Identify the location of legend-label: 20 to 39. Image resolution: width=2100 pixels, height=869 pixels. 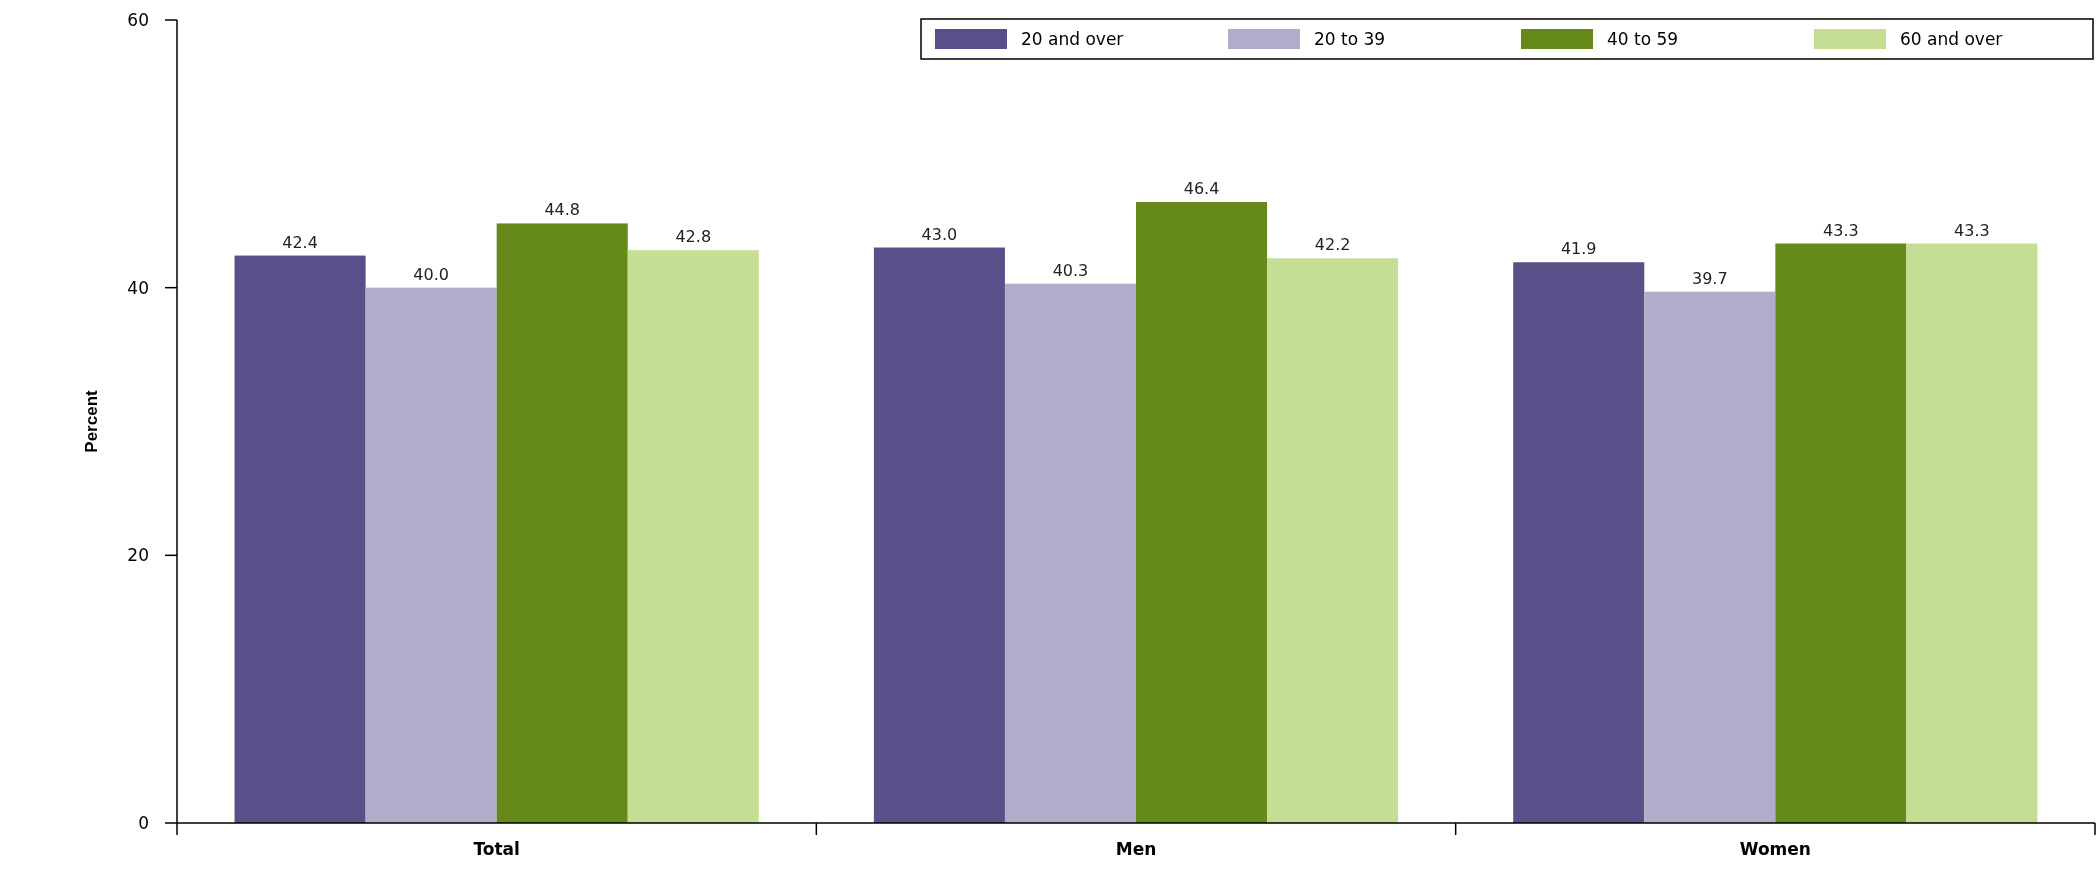
(1350, 38).